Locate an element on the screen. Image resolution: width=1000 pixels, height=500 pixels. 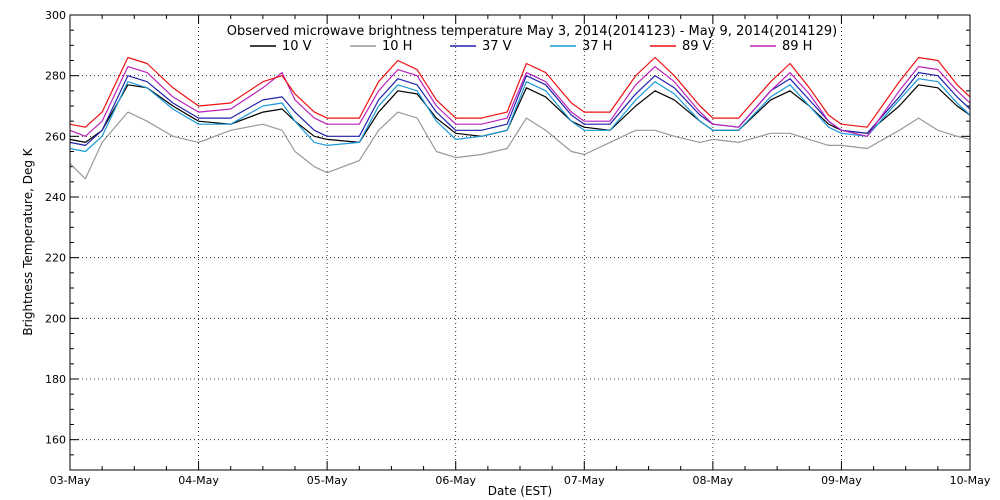
y-tick-label: 180 is located at coordinates (55, 379).